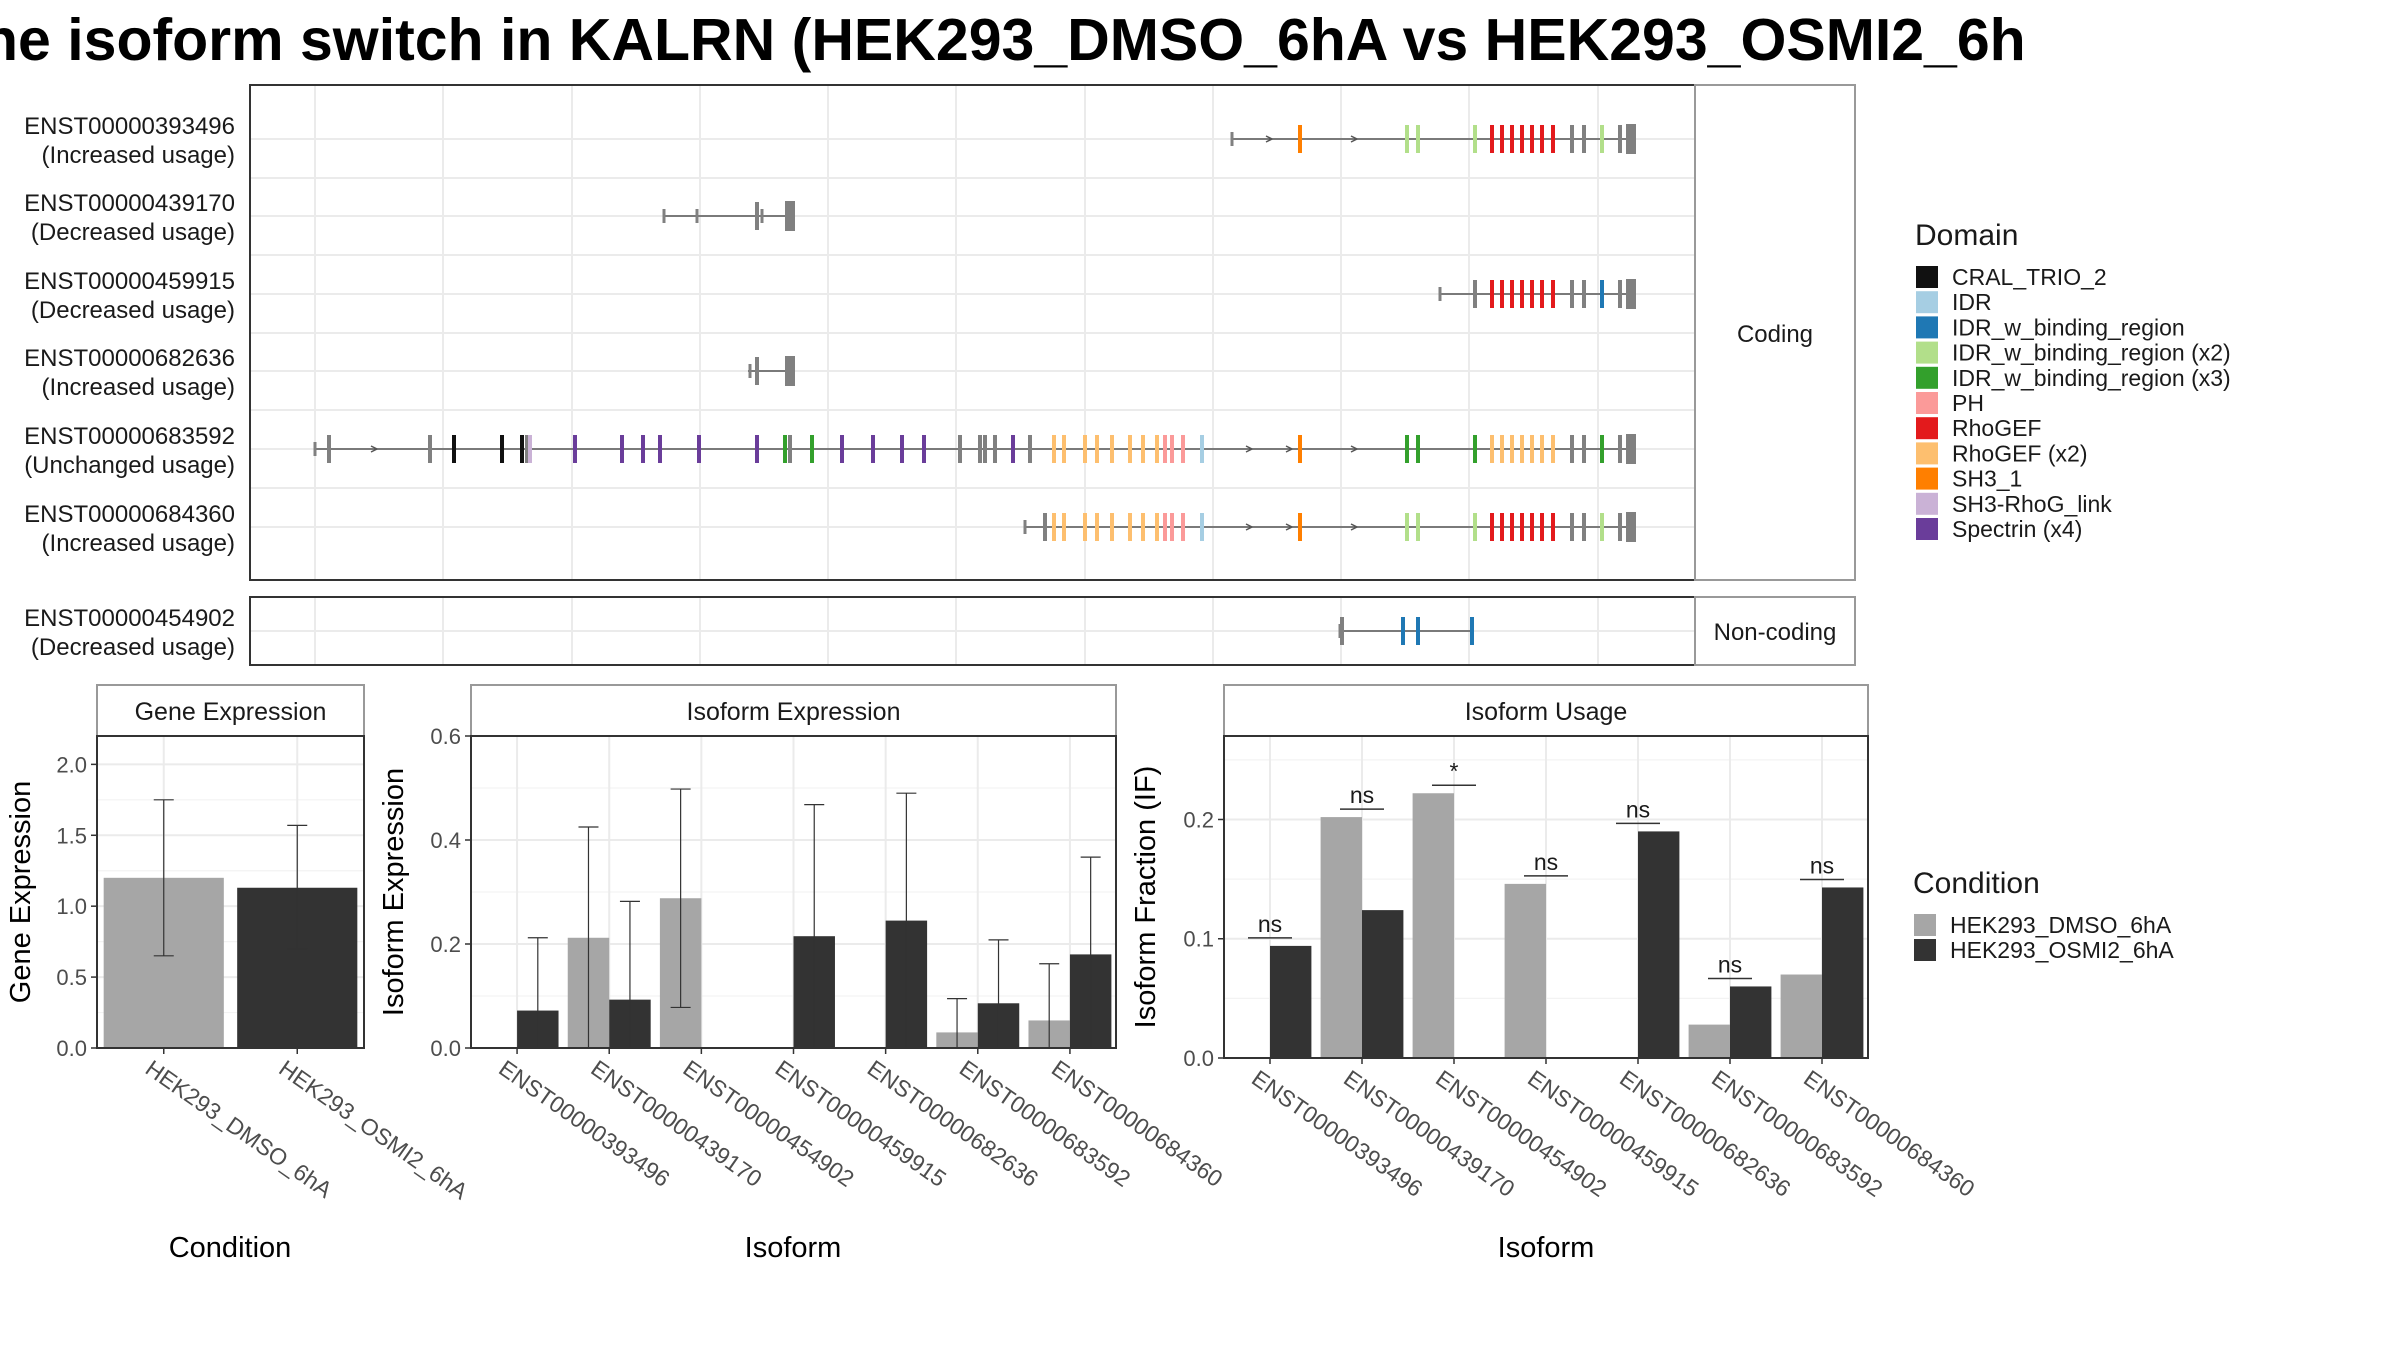 This screenshot has width=2400, height=1350. Describe the element at coordinates (1198, 819) in the screenshot. I see `y-tick-label: 0.2` at that location.